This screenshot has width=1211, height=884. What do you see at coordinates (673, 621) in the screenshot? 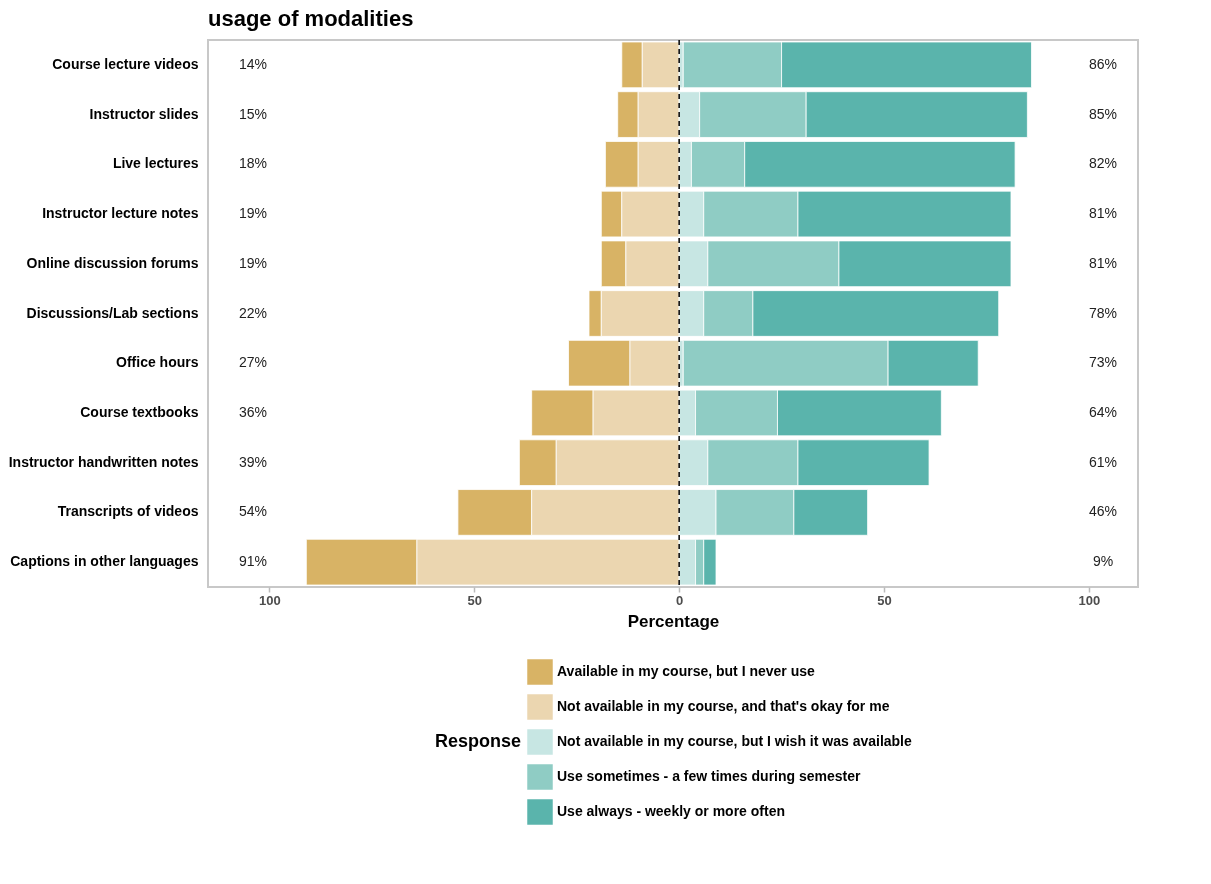
I see `x-axis-title: Percentage` at bounding box center [673, 621].